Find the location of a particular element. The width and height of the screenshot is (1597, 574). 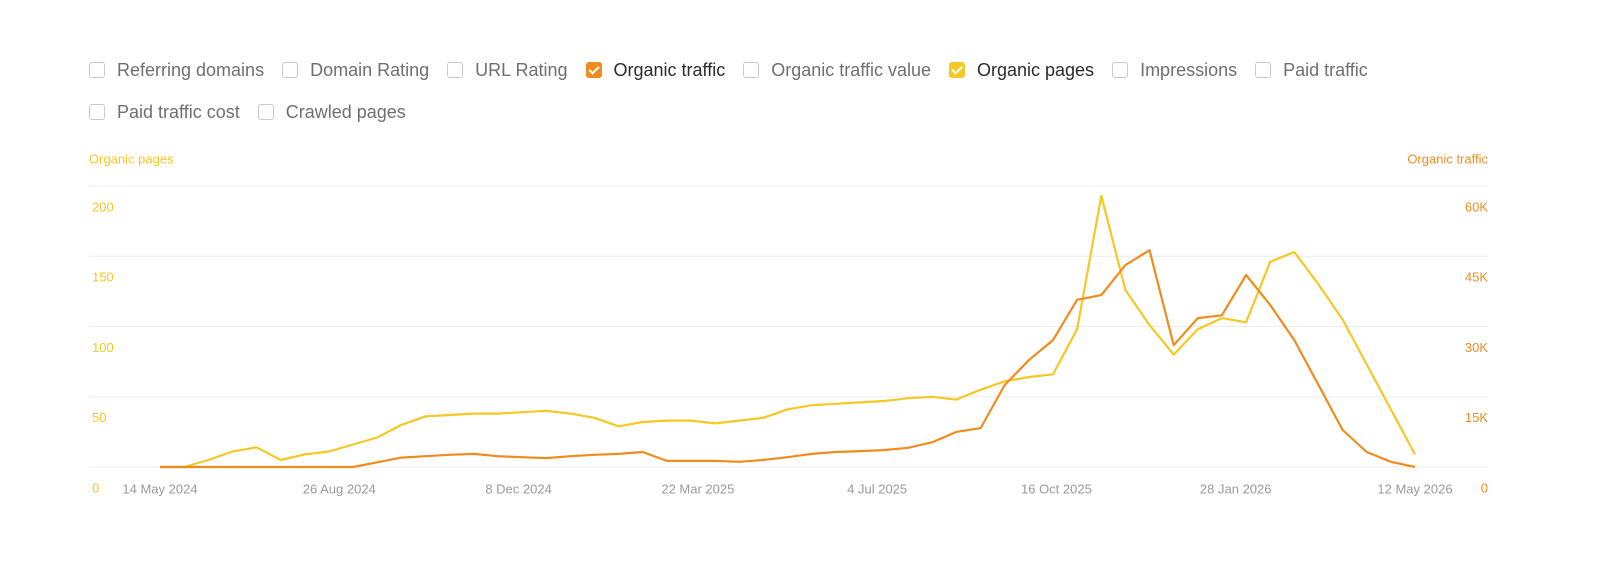

x-tick-label: 14 May 2024 is located at coordinates (159, 488).